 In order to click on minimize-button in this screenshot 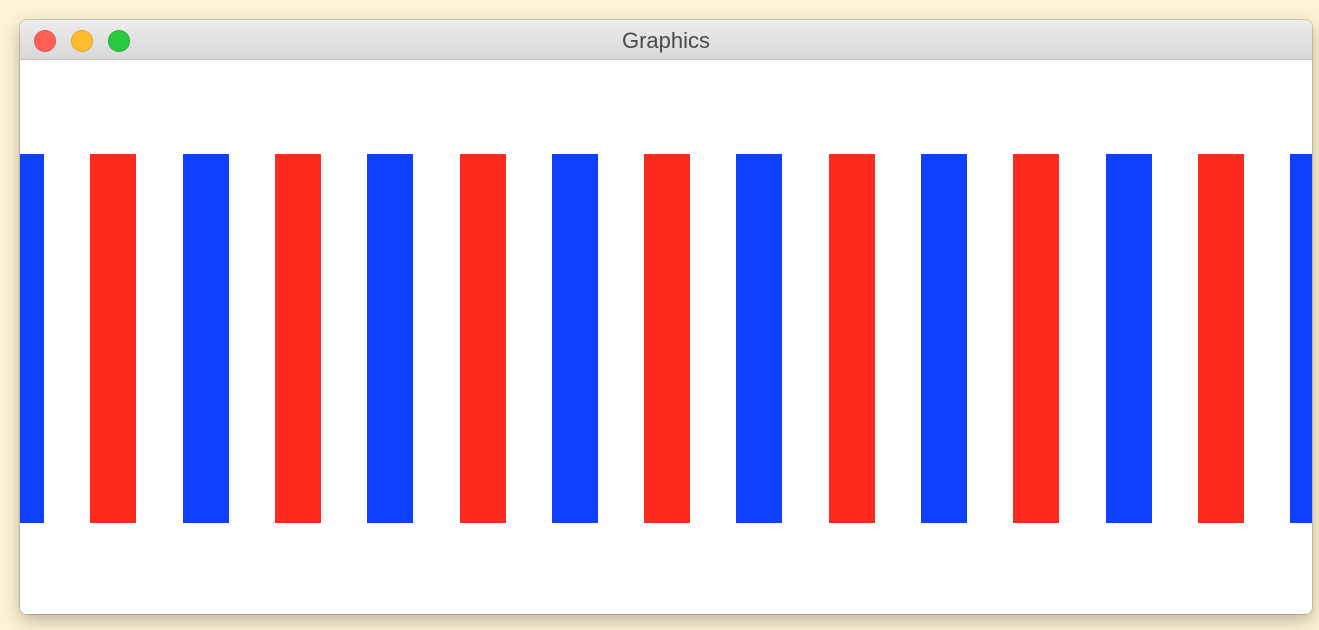, I will do `click(82, 41)`.